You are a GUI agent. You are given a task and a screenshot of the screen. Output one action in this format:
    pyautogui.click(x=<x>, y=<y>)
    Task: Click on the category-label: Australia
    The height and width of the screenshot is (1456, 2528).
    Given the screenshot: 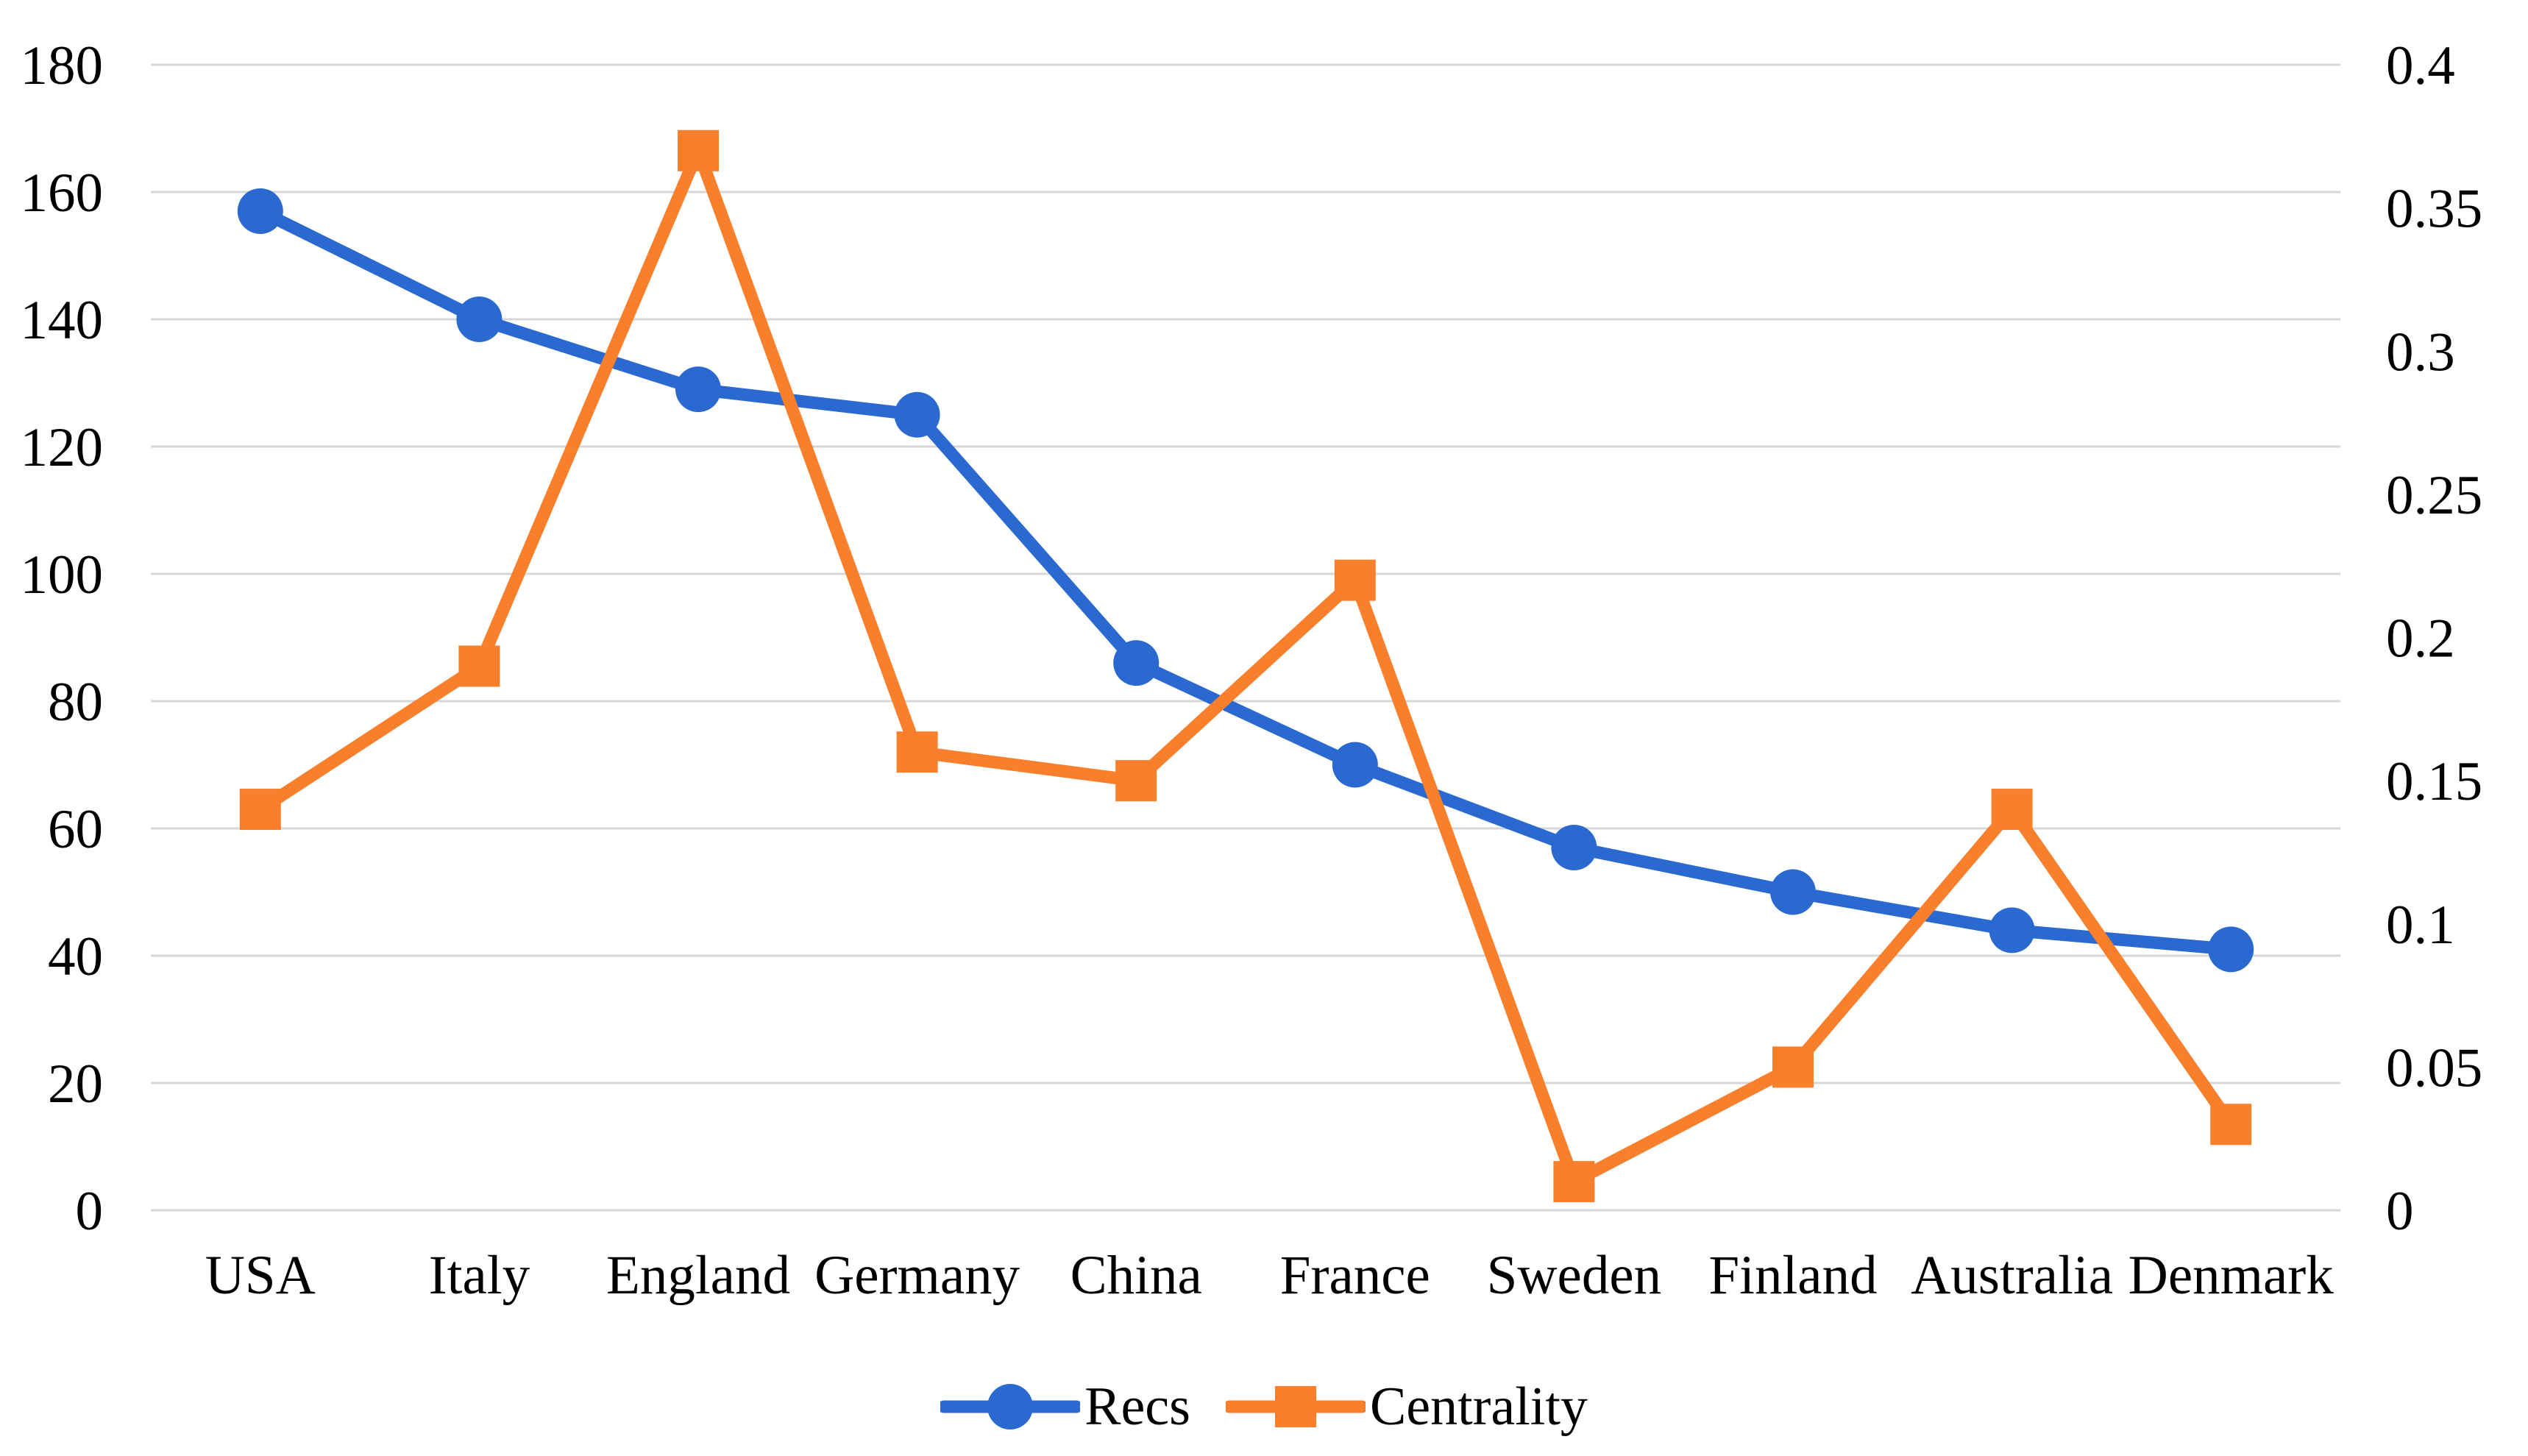 What is the action you would take?
    pyautogui.click(x=2012, y=1276)
    